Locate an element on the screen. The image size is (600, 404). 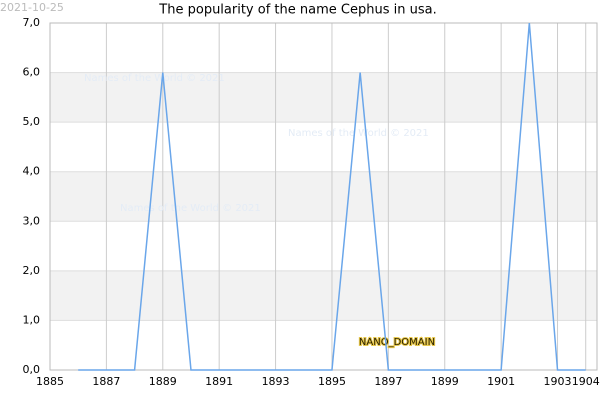
x-tick-label: 1897 is located at coordinates (388, 381).